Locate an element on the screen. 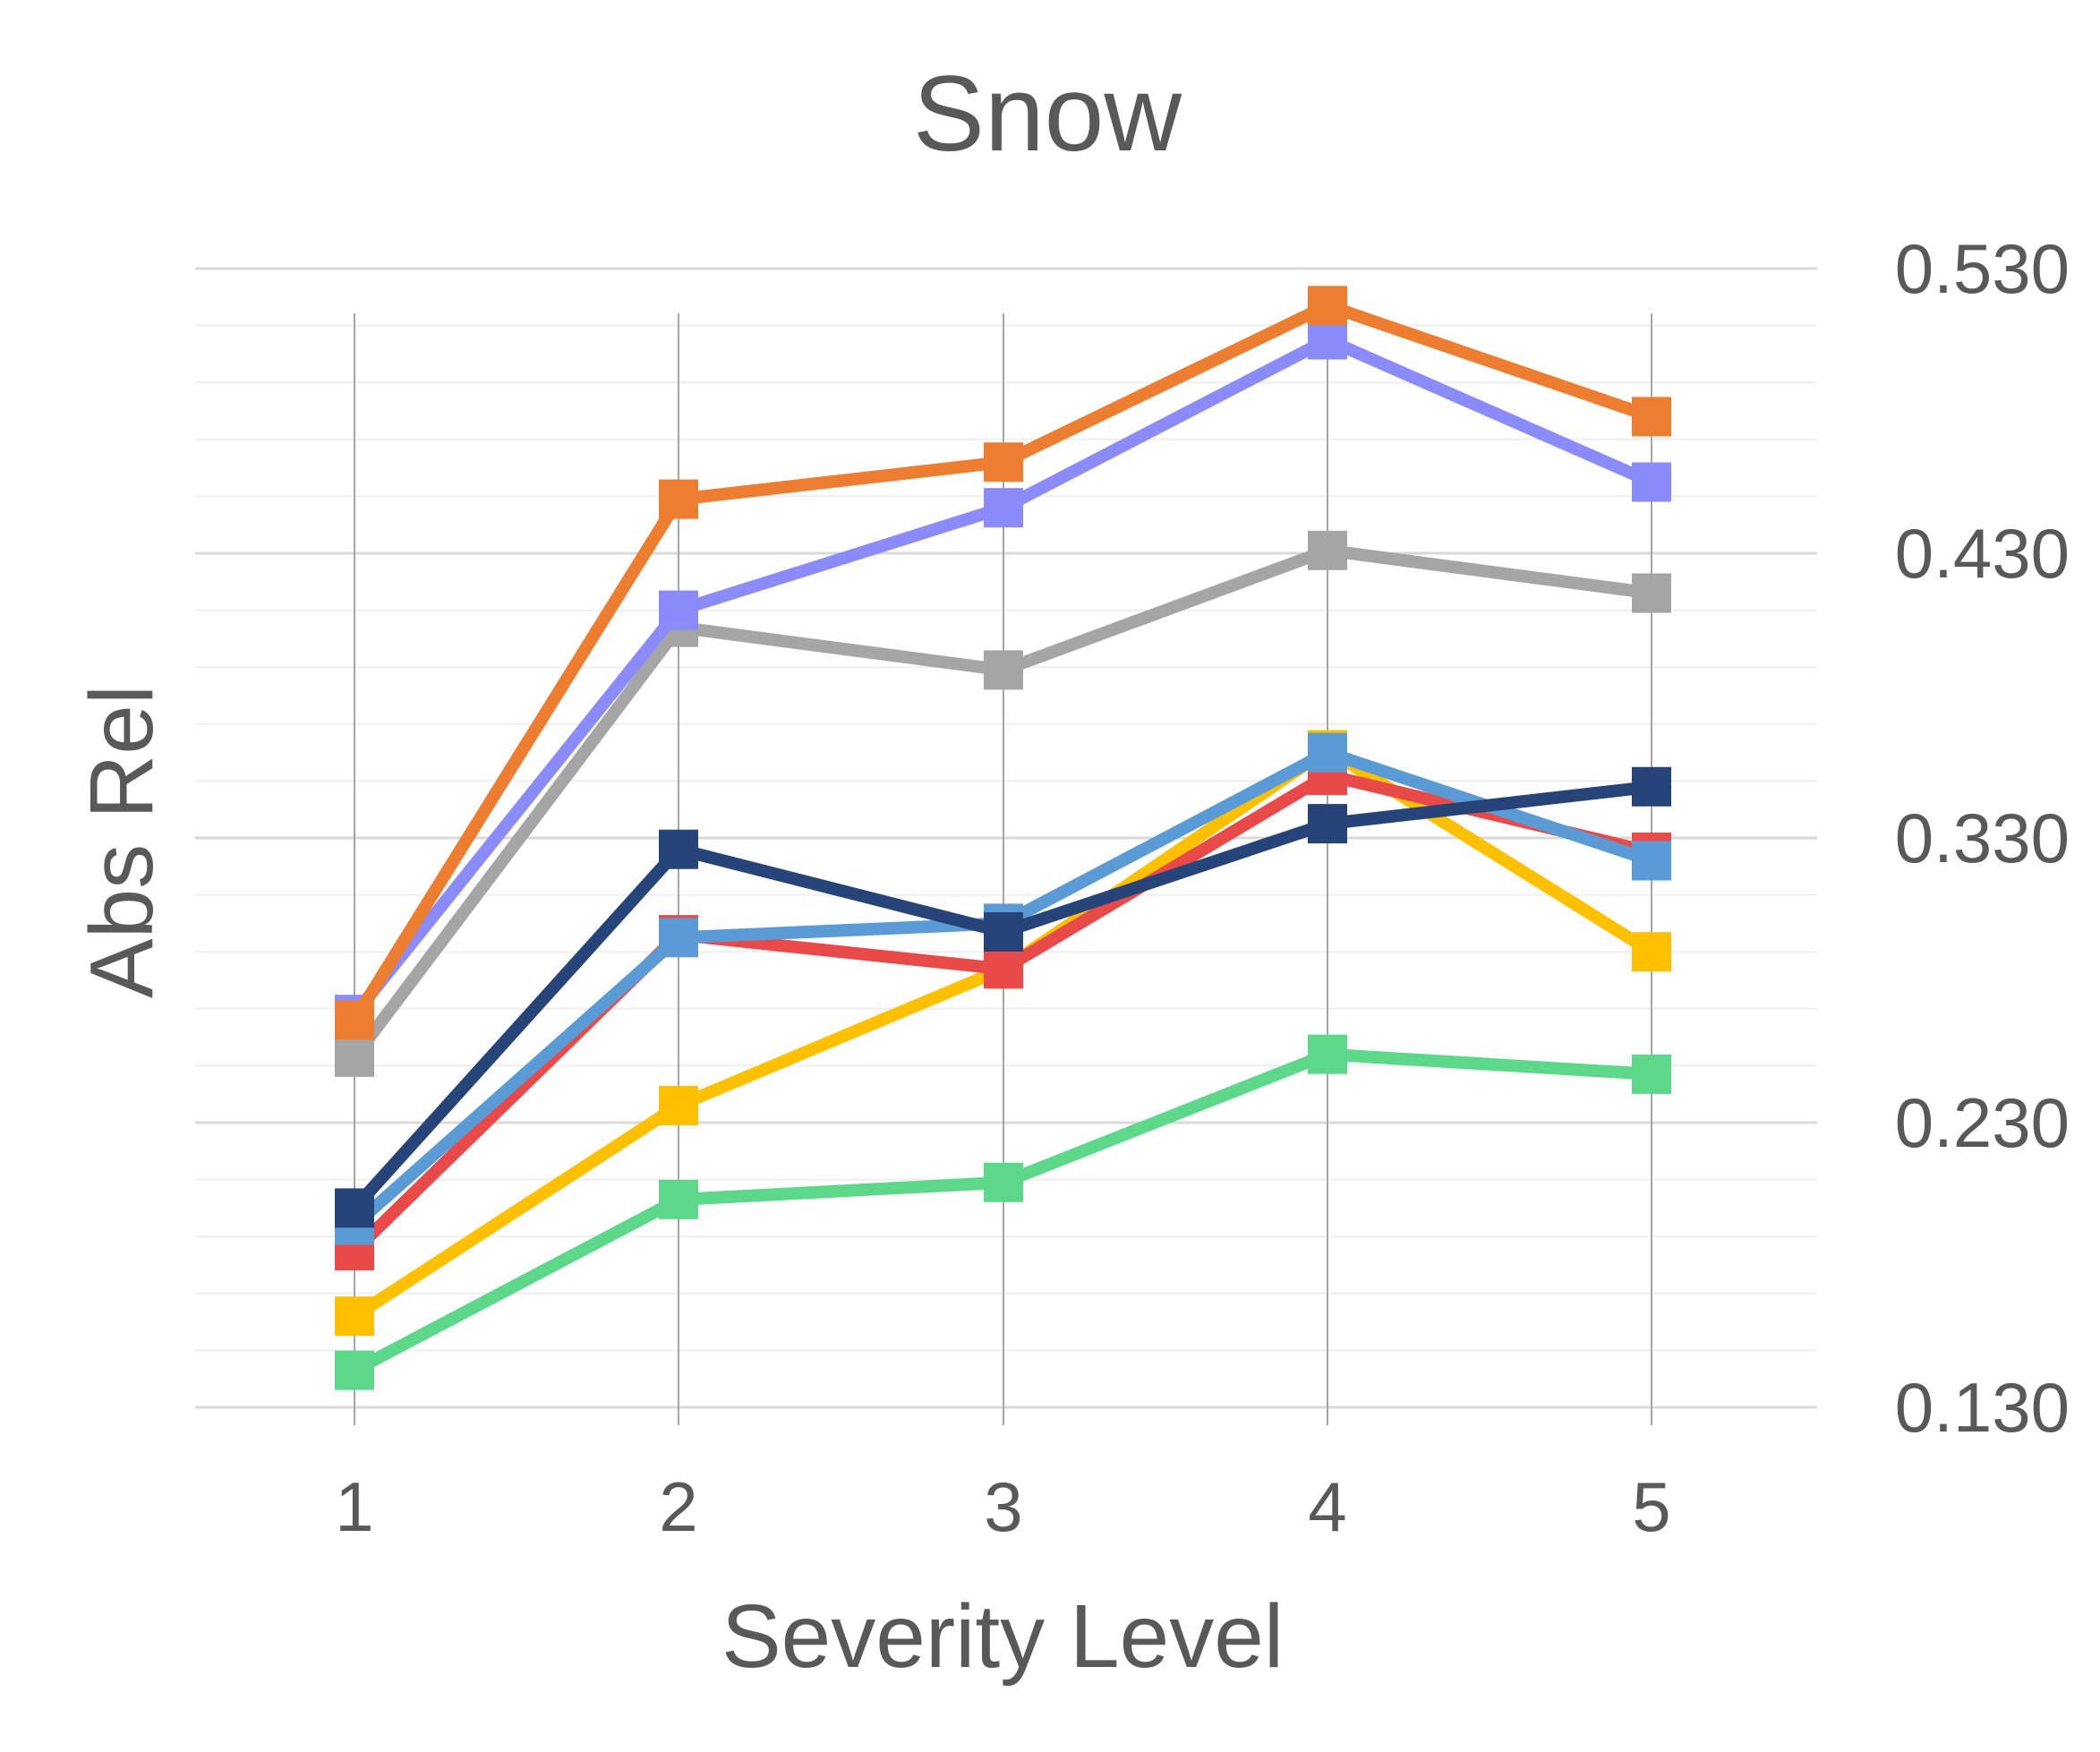  y-tick-label: 0.430 is located at coordinates (1983, 553).